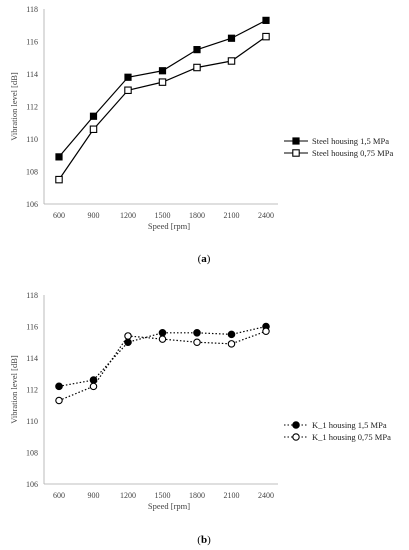 This screenshot has height=550, width=409. What do you see at coordinates (352, 153) in the screenshot?
I see `legend-label: Steel housing 0,75 MPa` at bounding box center [352, 153].